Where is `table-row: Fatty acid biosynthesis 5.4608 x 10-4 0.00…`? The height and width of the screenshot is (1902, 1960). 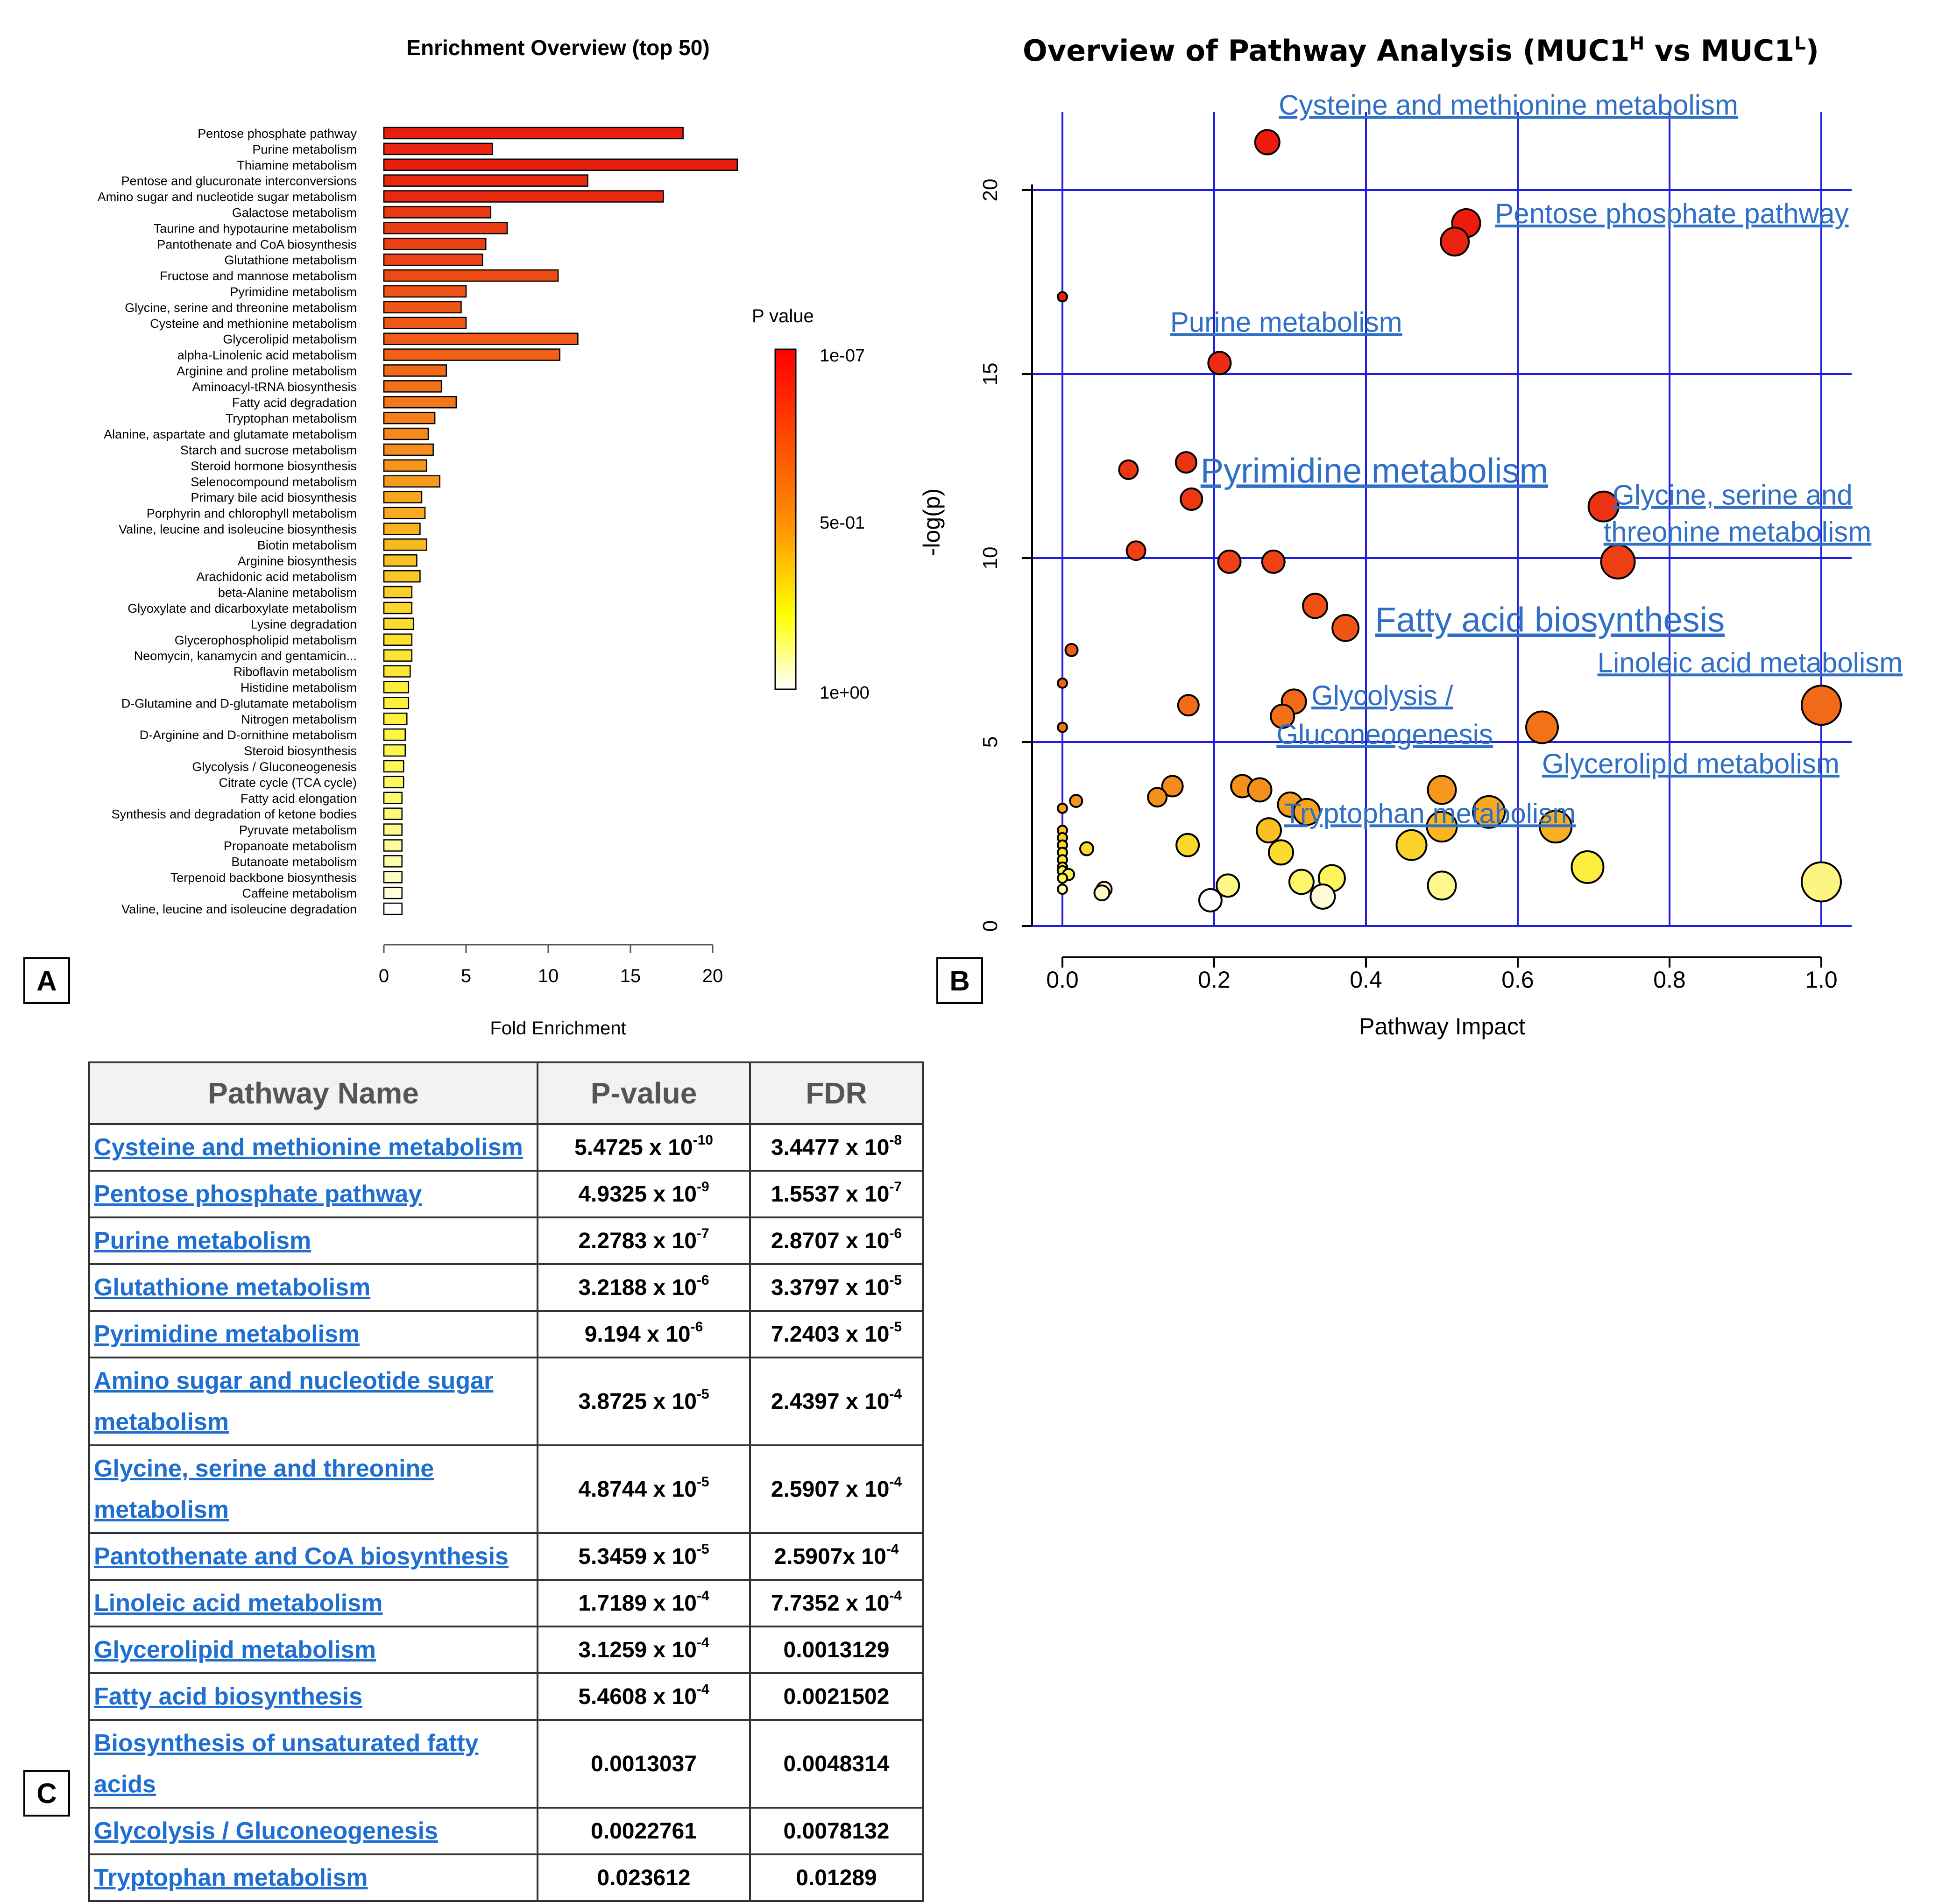
table-row: Fatty acid biosynthesis 5.4608 x 10-4 0.00… is located at coordinates (506, 1696).